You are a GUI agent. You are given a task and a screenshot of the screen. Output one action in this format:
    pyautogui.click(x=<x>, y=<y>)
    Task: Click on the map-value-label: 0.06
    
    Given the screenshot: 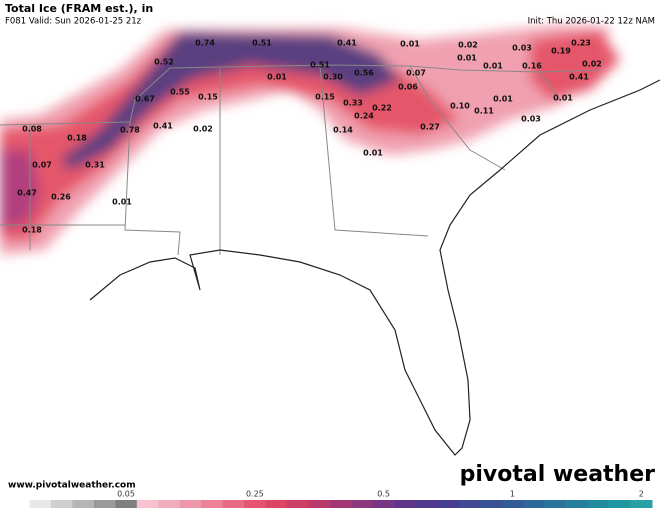 What is the action you would take?
    pyautogui.click(x=408, y=87)
    